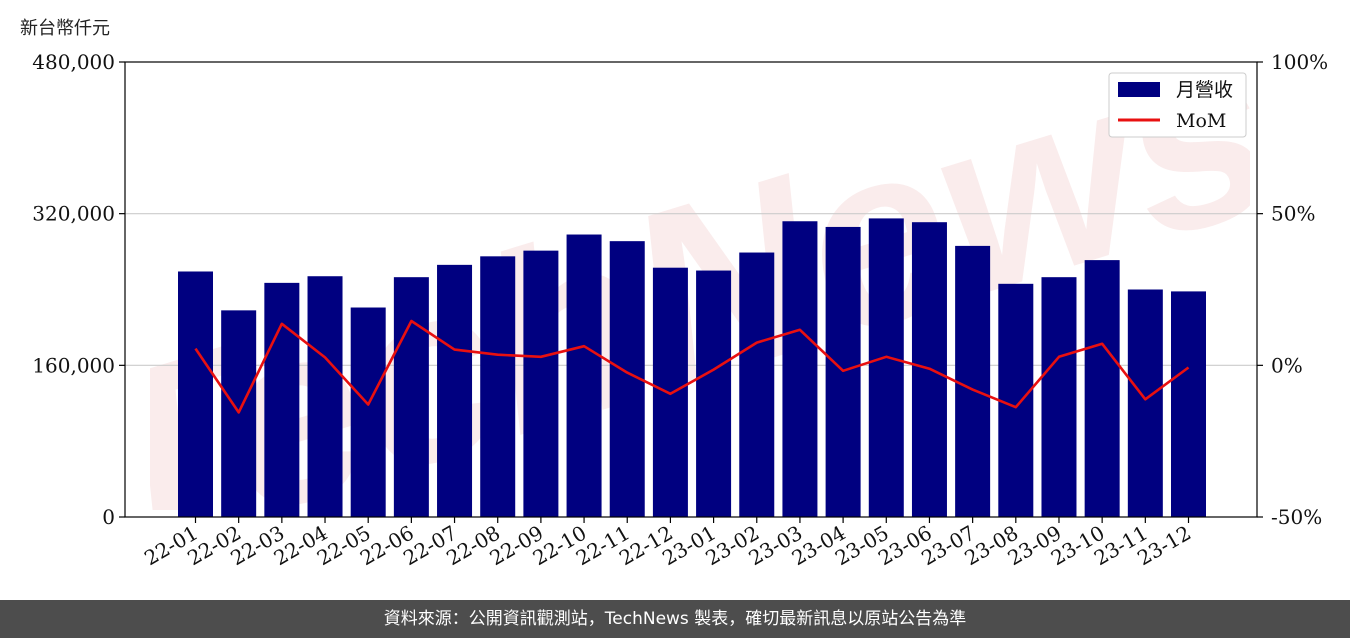 The image size is (1350, 638). Describe the element at coordinates (1292, 289) in the screenshot. I see `right-y-axis: -50% 0% 50% 100%` at that location.